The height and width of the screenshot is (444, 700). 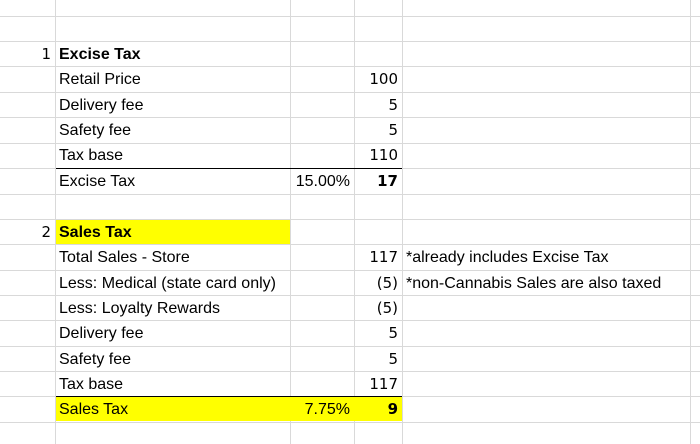 What do you see at coordinates (100, 79) in the screenshot?
I see `row-label: Retail Price` at bounding box center [100, 79].